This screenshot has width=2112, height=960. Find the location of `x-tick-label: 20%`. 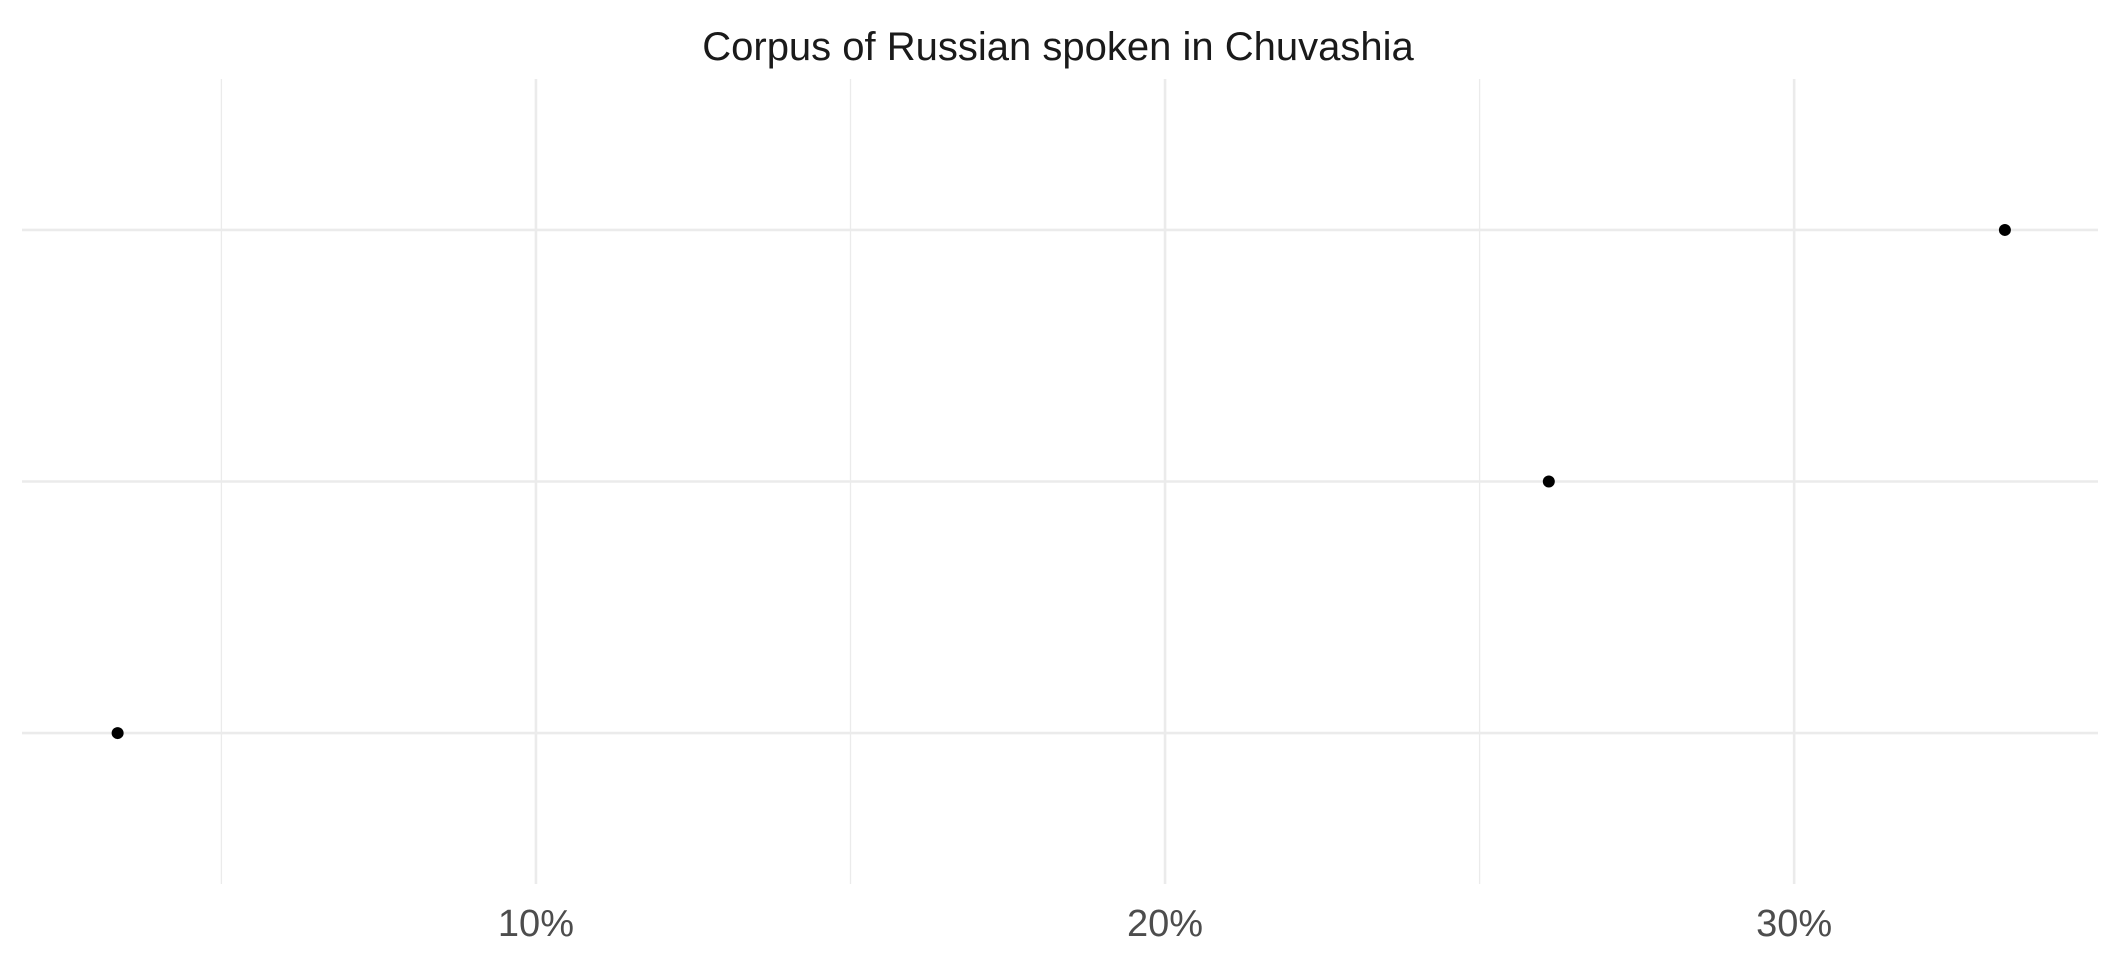

x-tick-label: 20% is located at coordinates (1165, 924).